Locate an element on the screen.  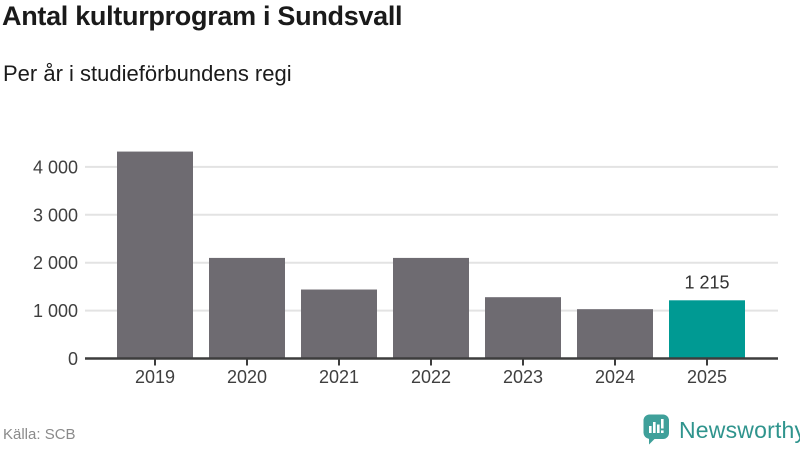
newsworthy-logo-icon is located at coordinates (656, 429).